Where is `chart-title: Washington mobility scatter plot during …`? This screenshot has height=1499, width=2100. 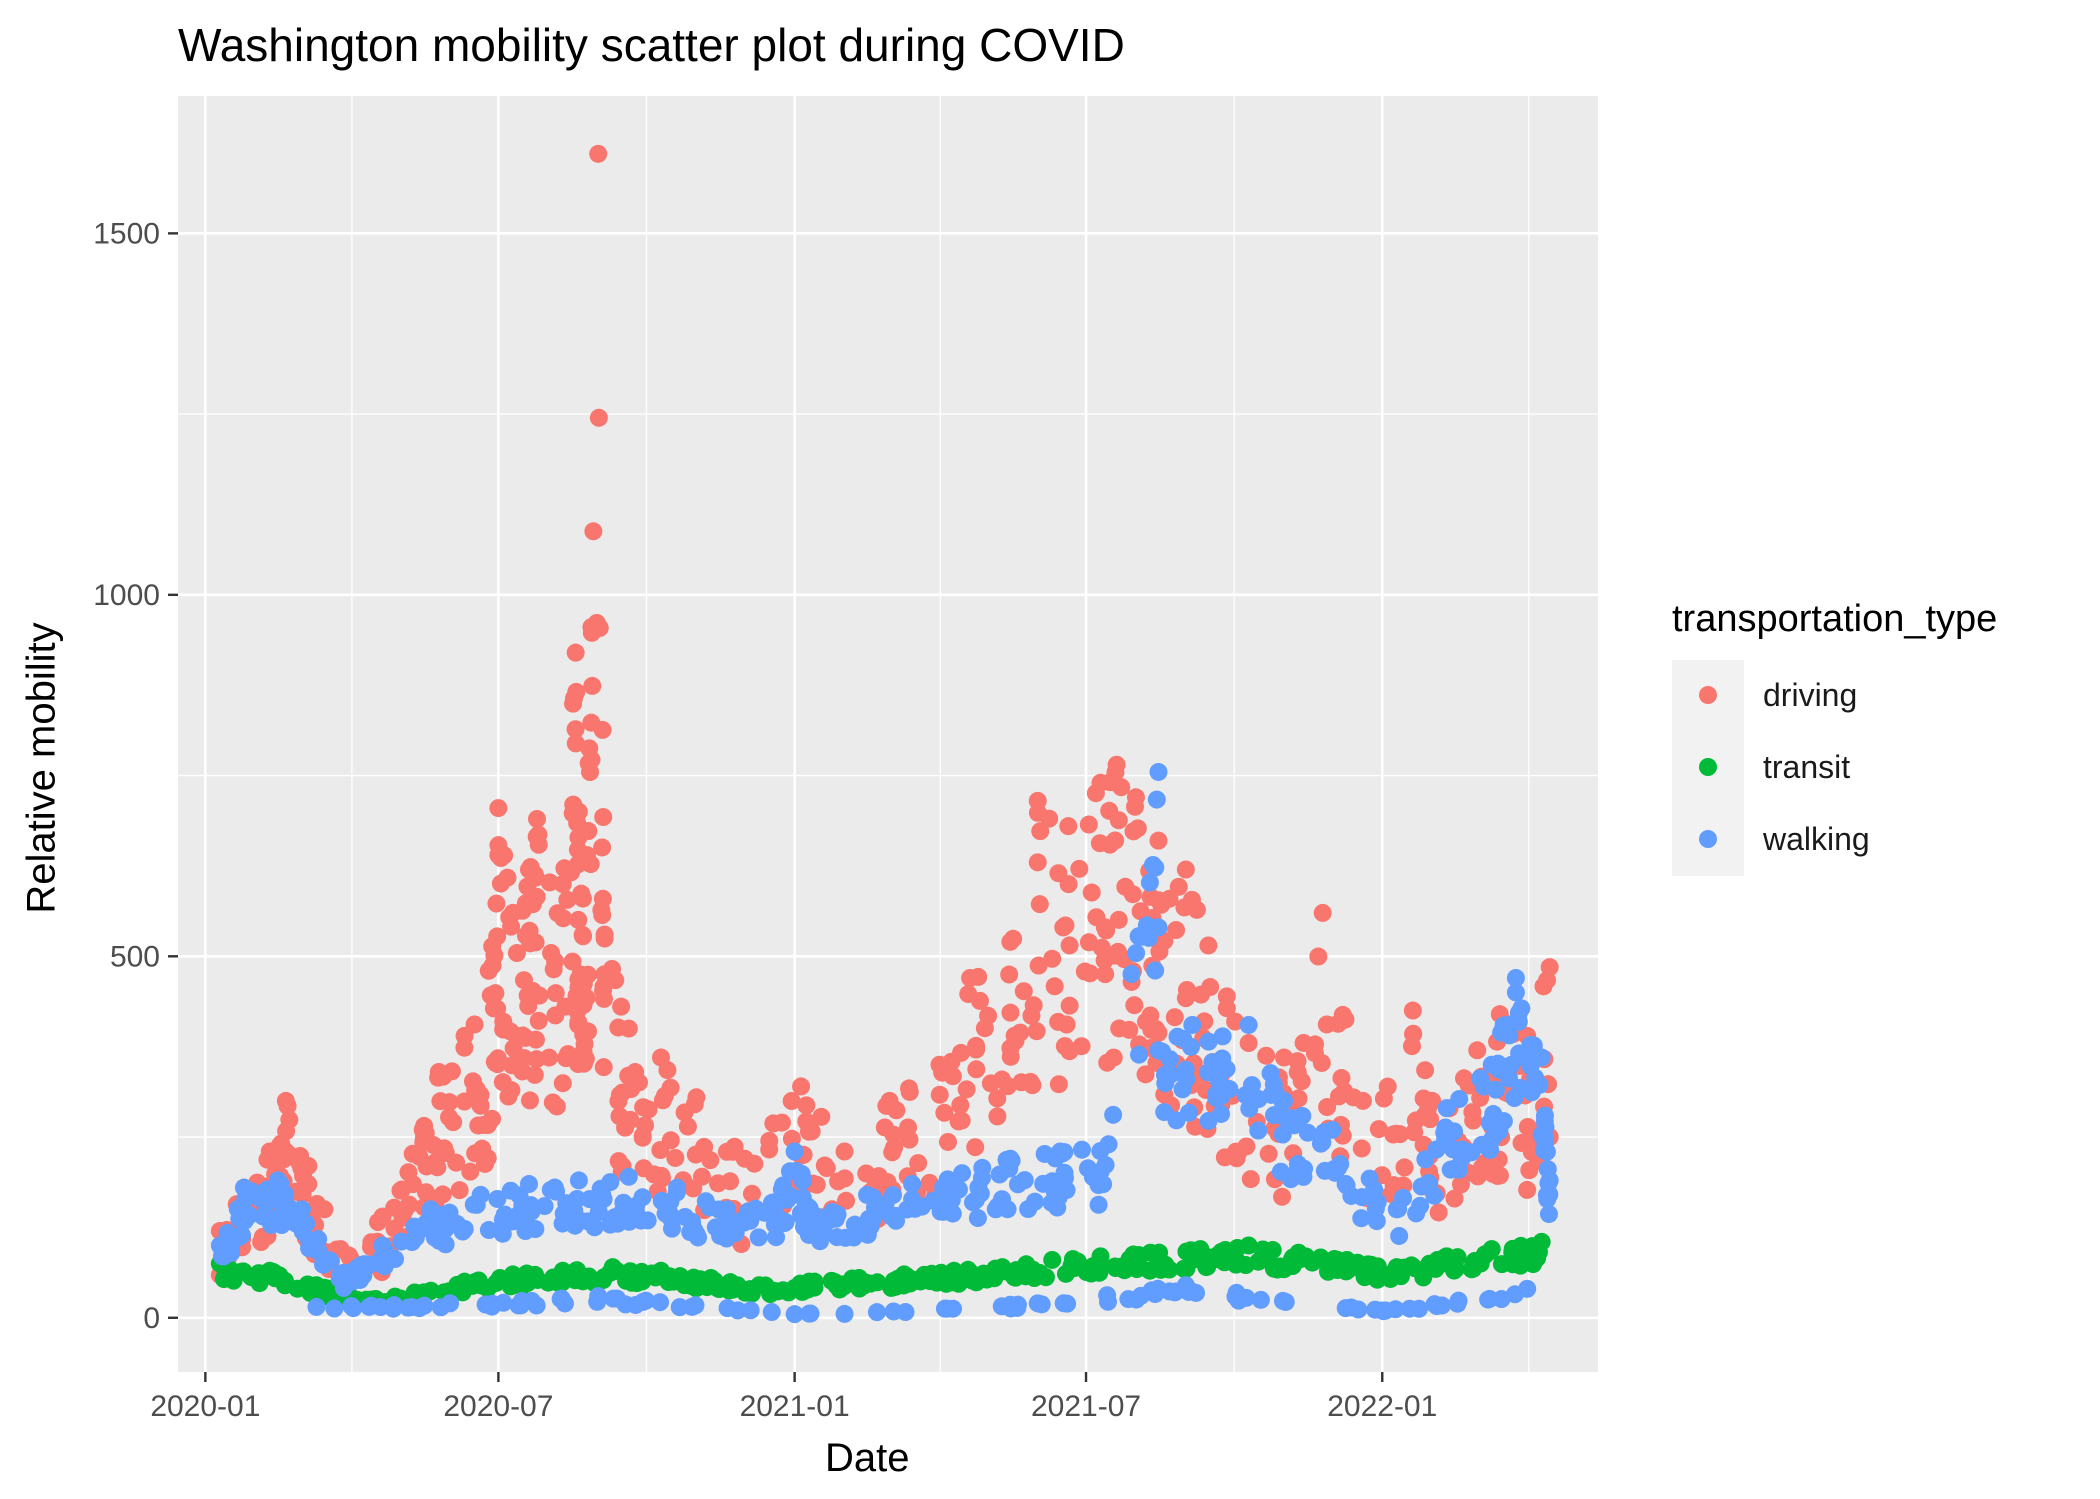 chart-title: Washington mobility scatter plot during … is located at coordinates (651, 45).